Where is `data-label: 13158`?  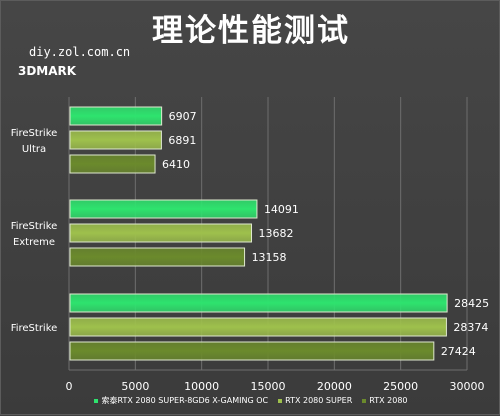
data-label: 13158 is located at coordinates (269, 257).